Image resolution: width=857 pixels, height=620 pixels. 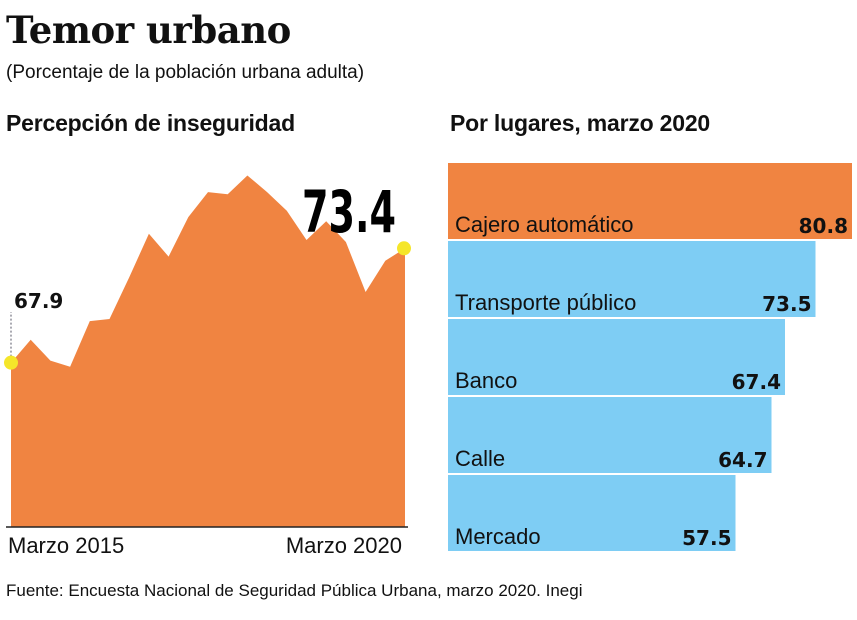 What do you see at coordinates (486, 380) in the screenshot?
I see `bar-category-label: Banco` at bounding box center [486, 380].